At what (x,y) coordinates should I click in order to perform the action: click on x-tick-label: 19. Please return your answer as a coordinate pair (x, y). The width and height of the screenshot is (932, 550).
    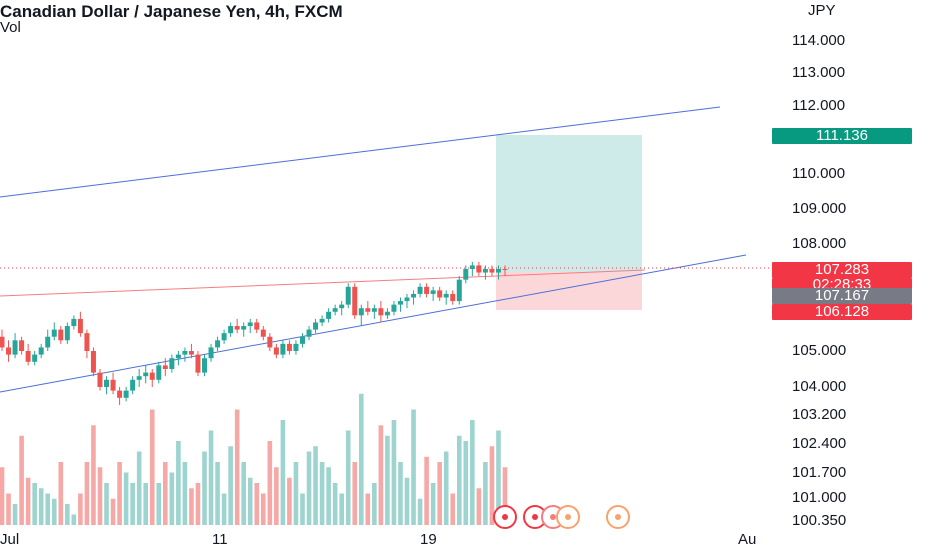
    Looking at the image, I should click on (428, 539).